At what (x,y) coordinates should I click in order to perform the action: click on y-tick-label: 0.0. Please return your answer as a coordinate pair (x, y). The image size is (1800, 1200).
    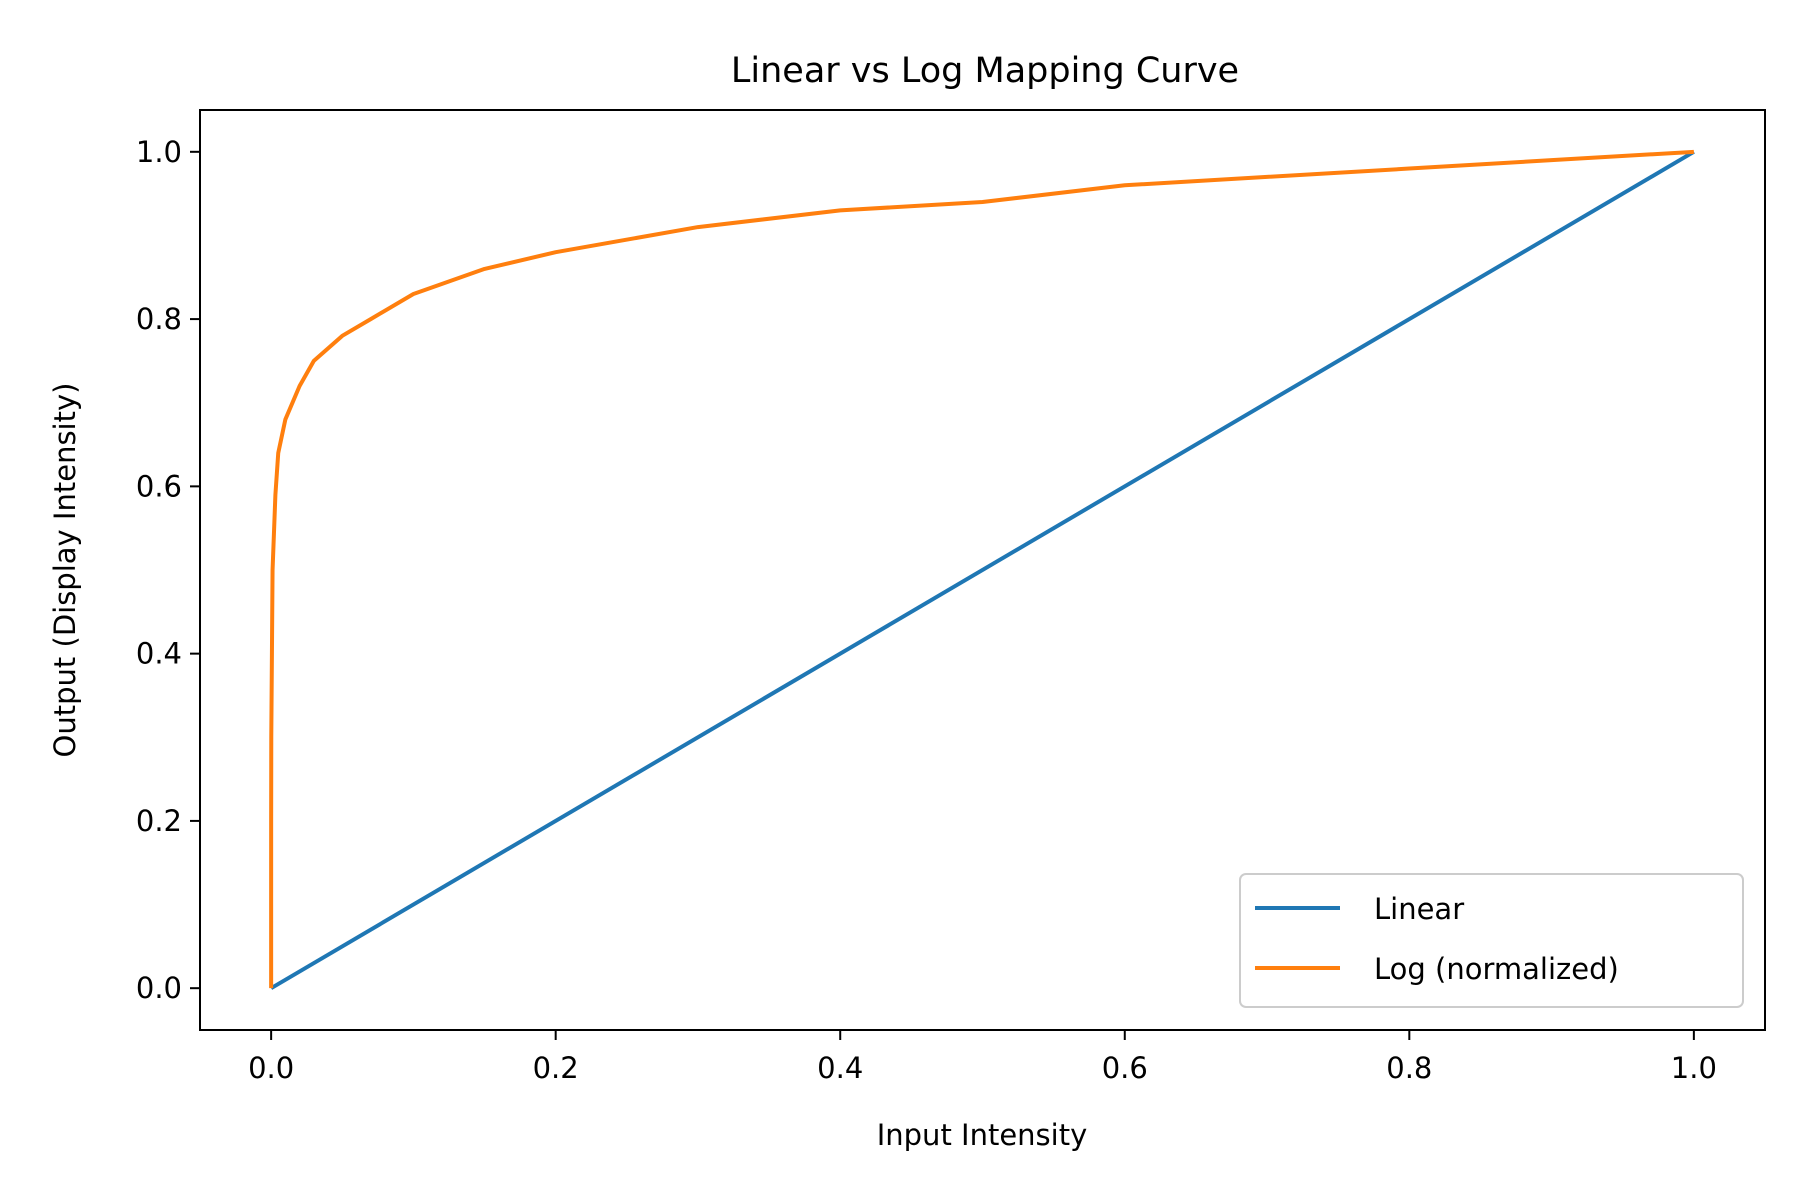
    Looking at the image, I should click on (159, 988).